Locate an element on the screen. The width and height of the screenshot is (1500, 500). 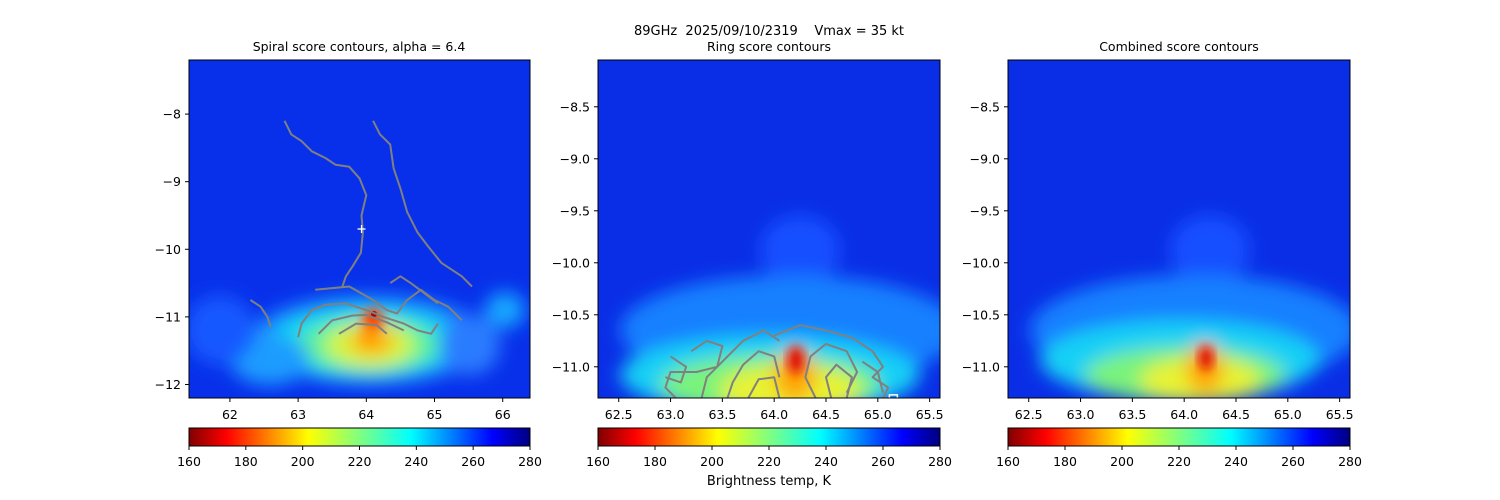
x-axis: 62 63 64 65 66 is located at coordinates (366, 410).